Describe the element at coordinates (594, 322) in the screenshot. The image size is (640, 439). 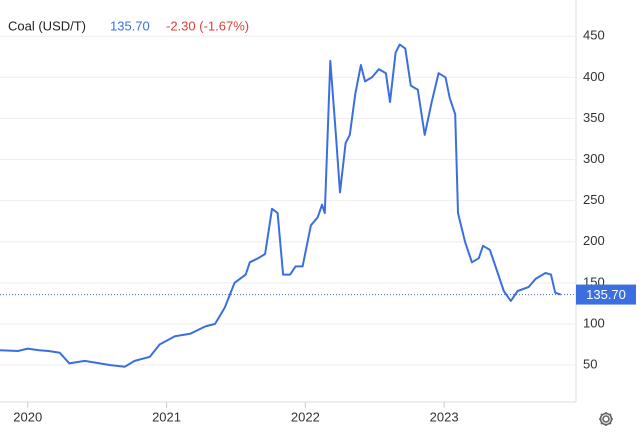
I see `y-tick-label: 100` at that location.